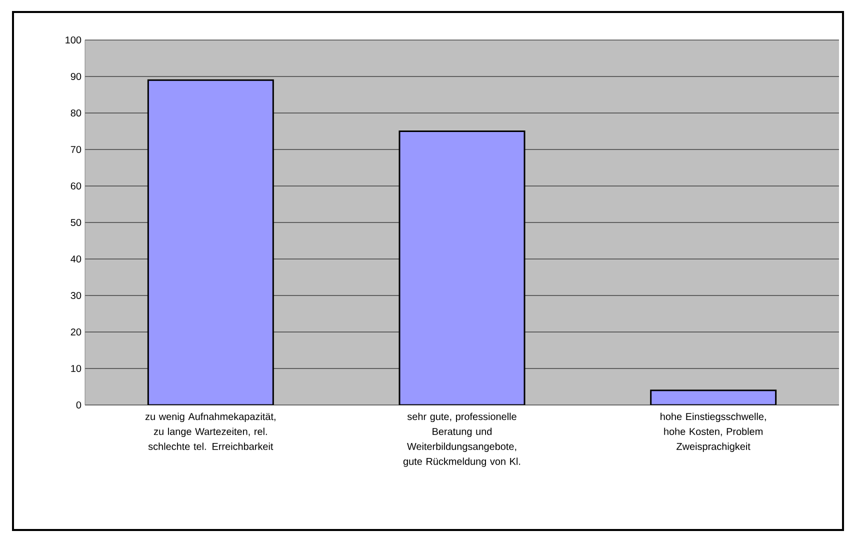 The height and width of the screenshot is (536, 854). I want to click on x-tick-label: zu wenig Aufnahmekapazität, zu lange Wartezeiten, rel. schlechte tel. Erreichbarkeit, so click(210, 431).